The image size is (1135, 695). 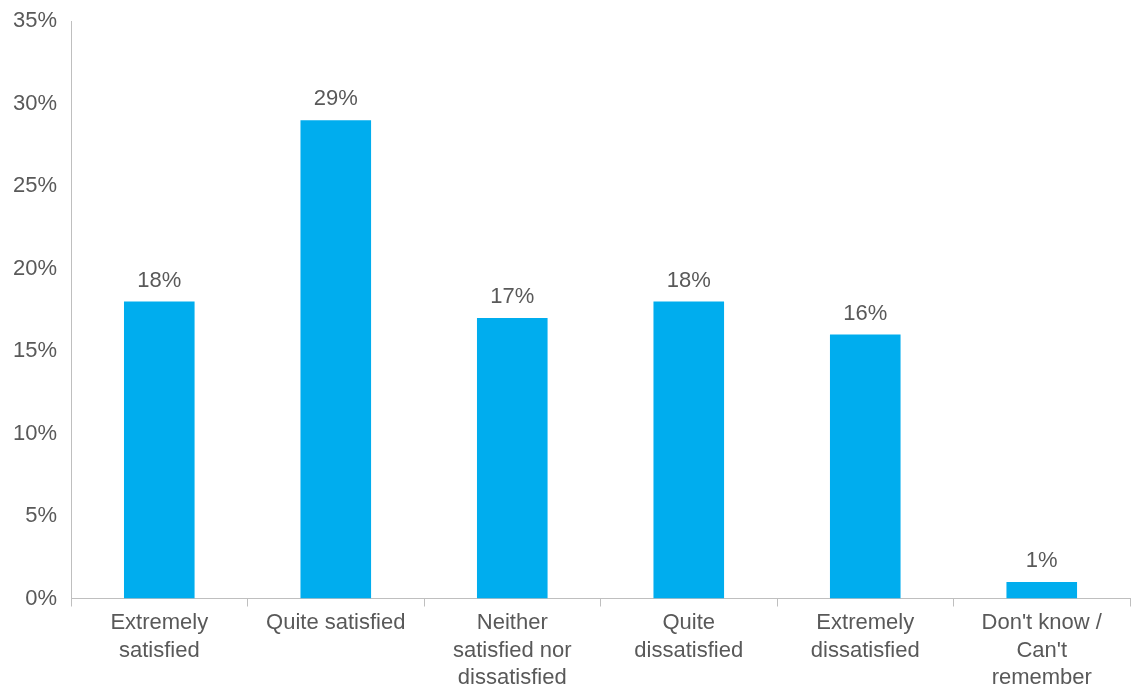 I want to click on x-tick-label: Quite dissatisfied, so click(x=689, y=635).